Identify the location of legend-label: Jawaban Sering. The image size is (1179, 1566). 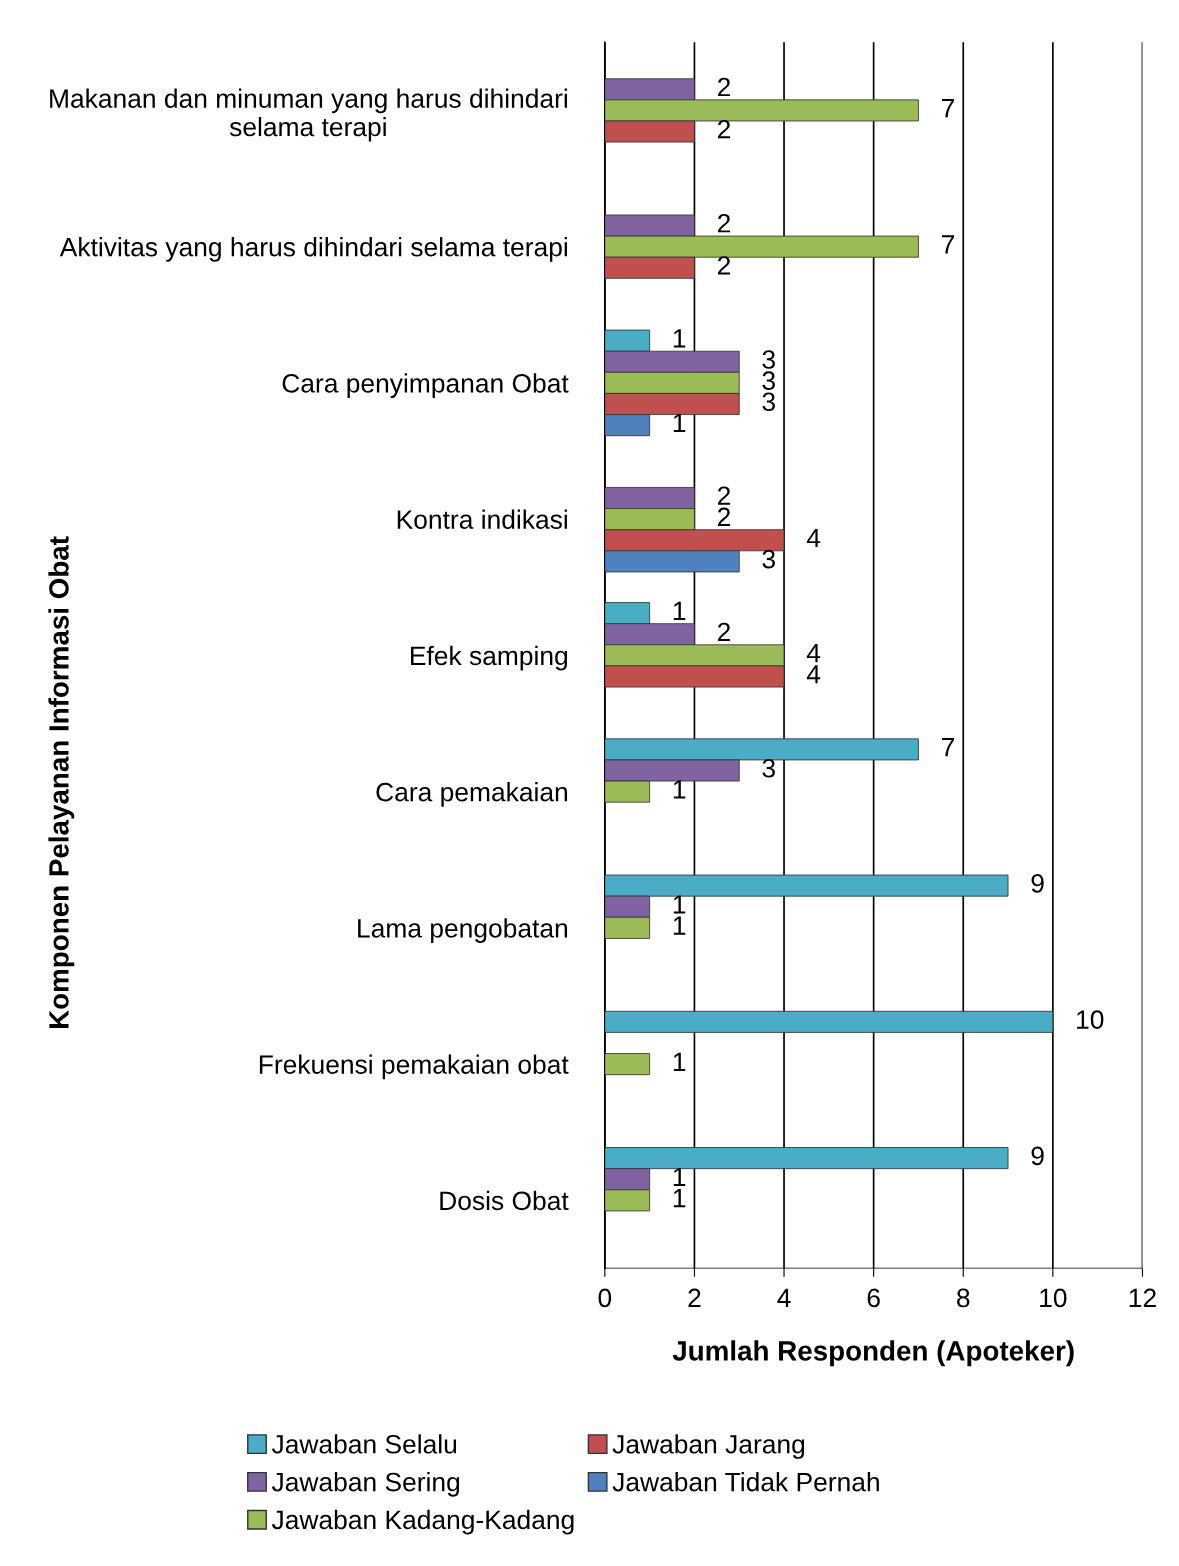
(365, 1484).